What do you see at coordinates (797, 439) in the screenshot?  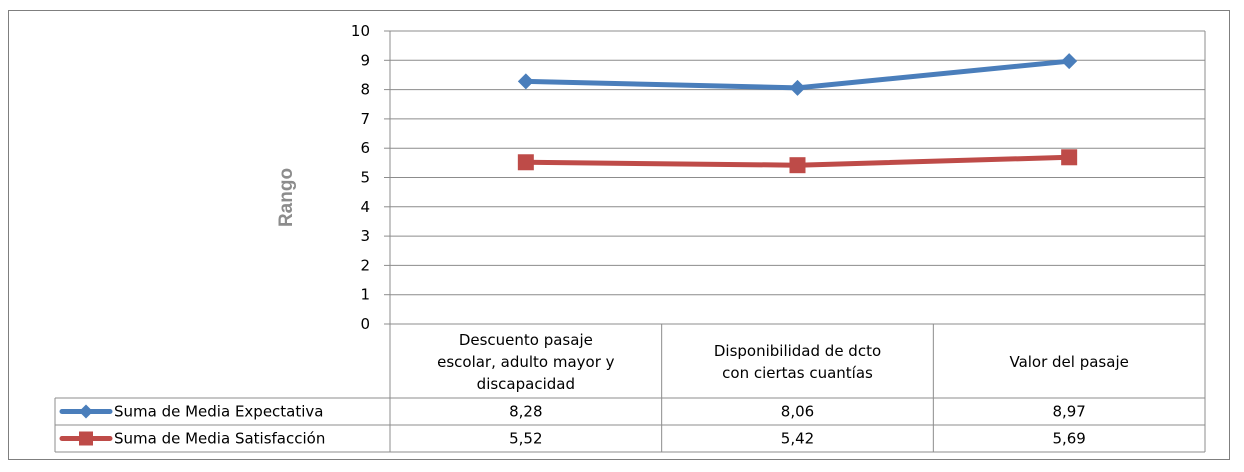 I see `data-table-value: 5,42` at bounding box center [797, 439].